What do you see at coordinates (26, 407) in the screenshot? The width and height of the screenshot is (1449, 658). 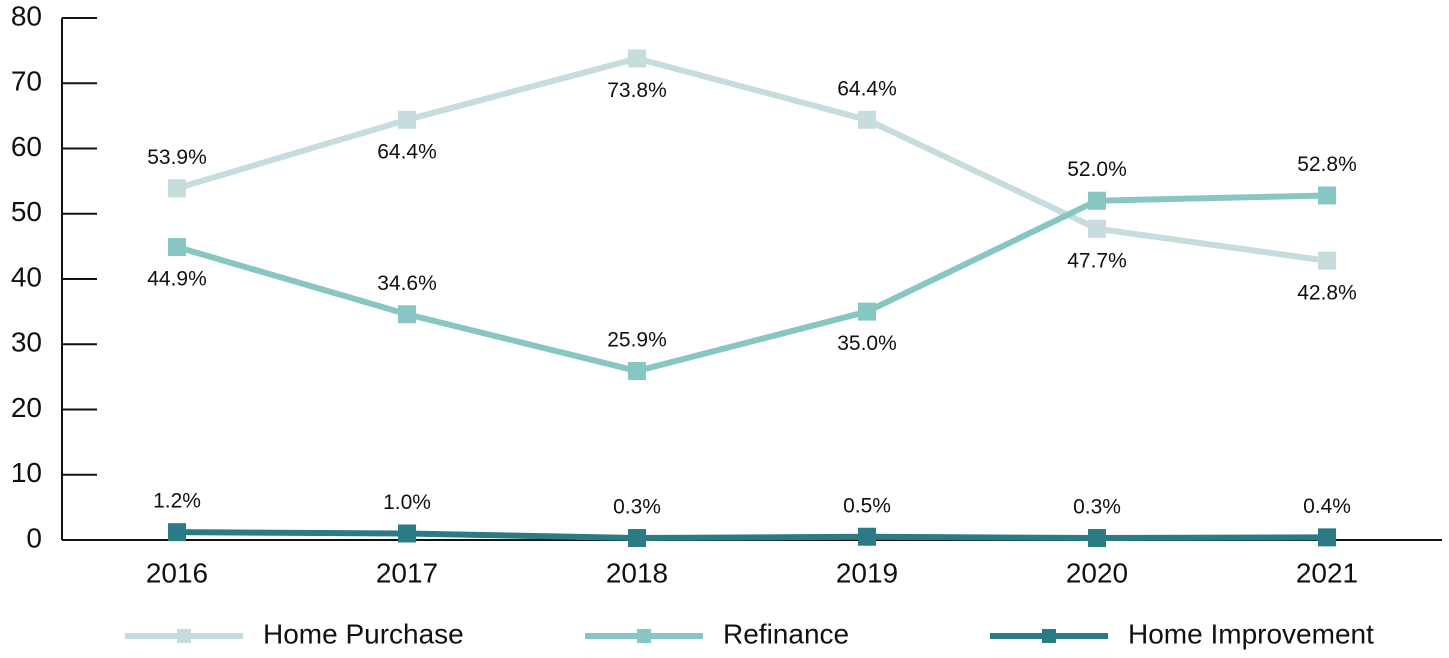 I see `y-tick-label: 20` at bounding box center [26, 407].